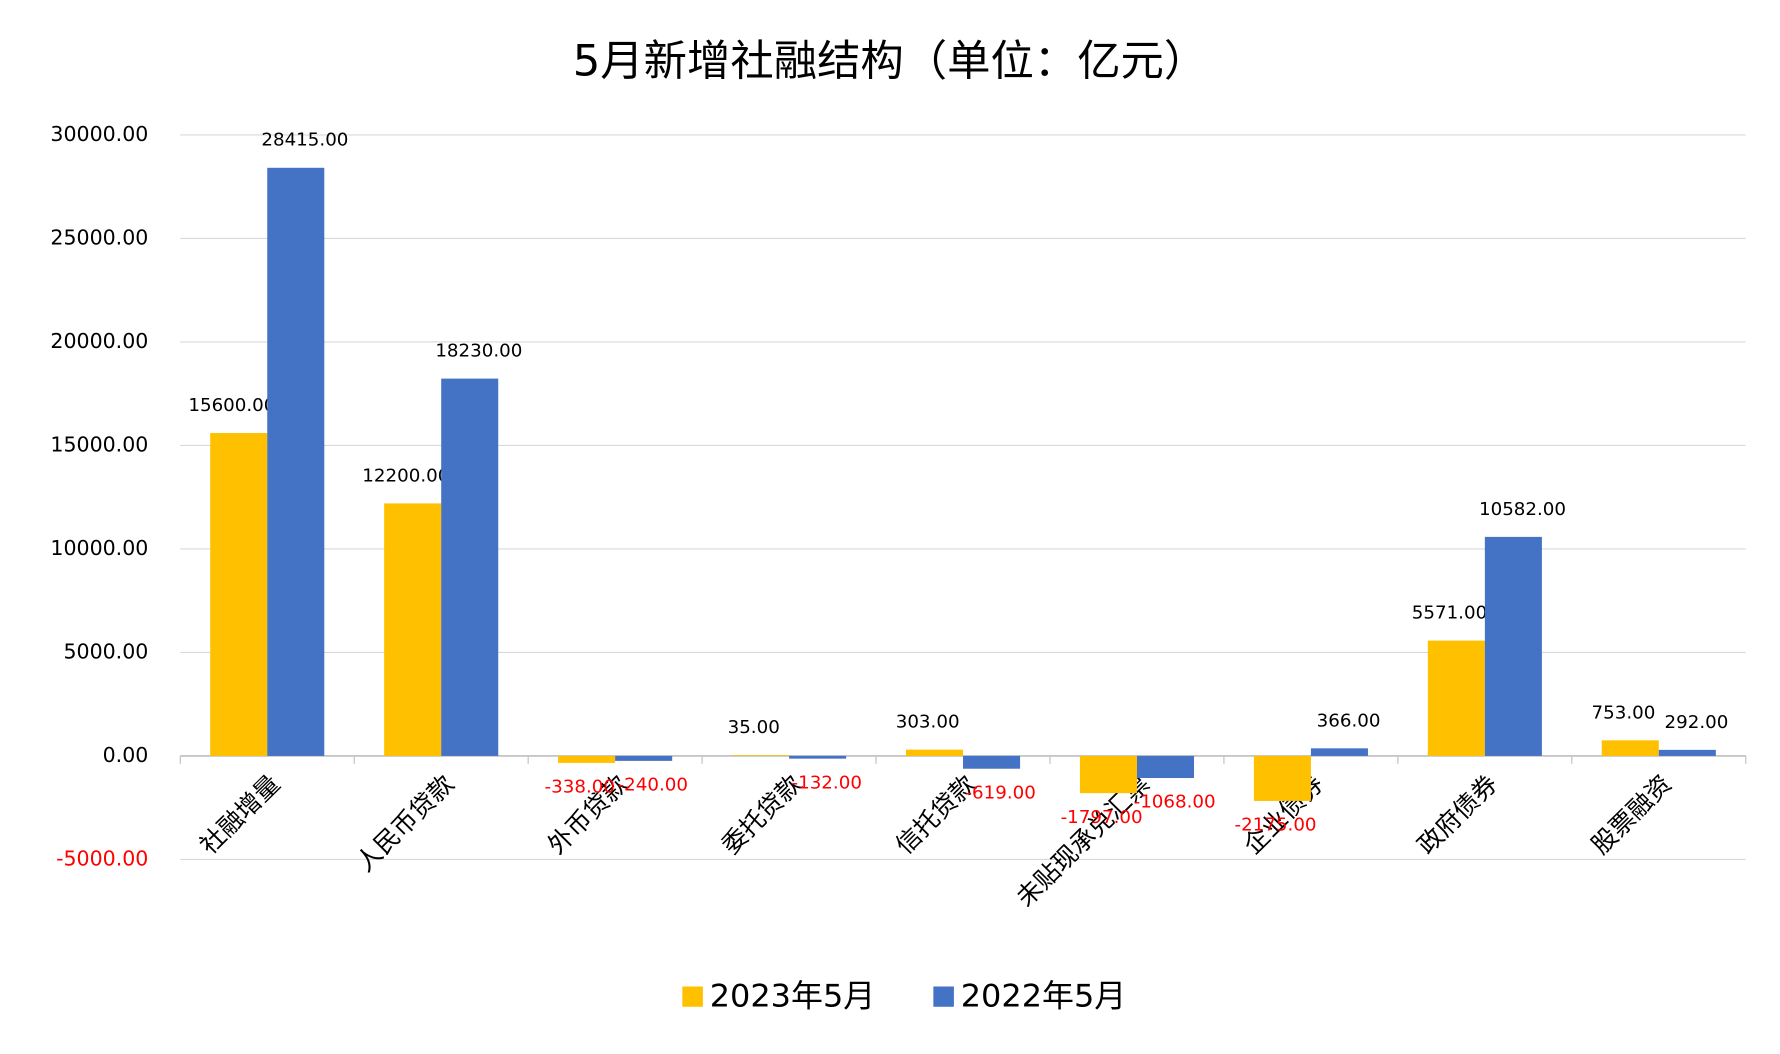  What do you see at coordinates (793, 997) in the screenshot?
I see `legend-label: 2023年5月` at bounding box center [793, 997].